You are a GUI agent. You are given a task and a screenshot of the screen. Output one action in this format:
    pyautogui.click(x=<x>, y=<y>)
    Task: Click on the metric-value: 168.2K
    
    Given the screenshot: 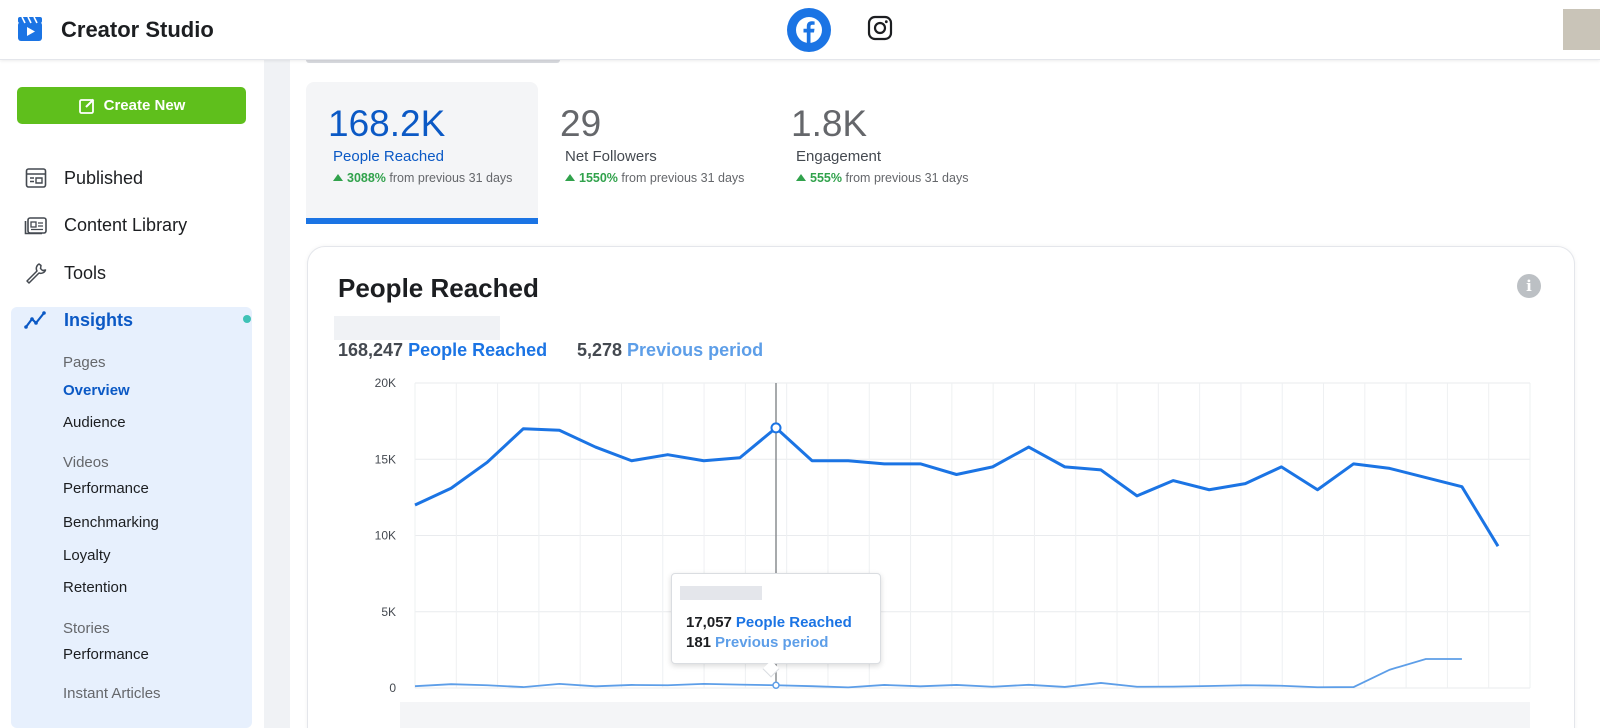 What is the action you would take?
    pyautogui.click(x=387, y=123)
    